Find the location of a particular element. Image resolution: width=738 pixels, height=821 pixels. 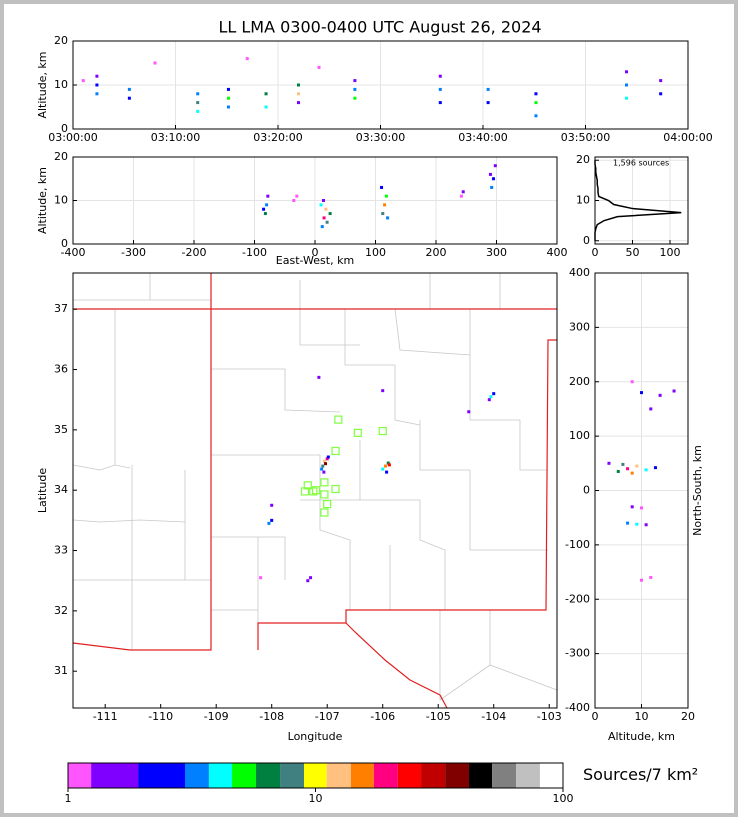

x-tick-label: 03:50:00 is located at coordinates (585, 137).